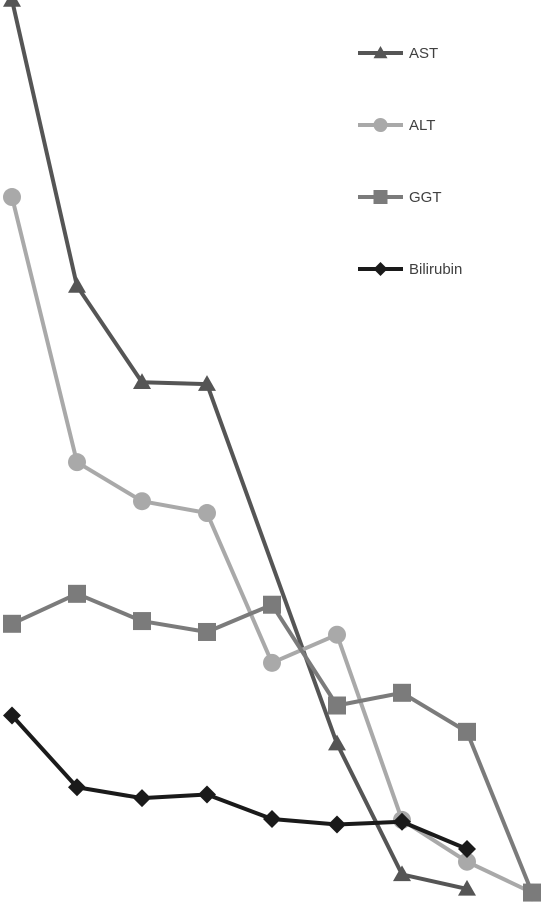 This screenshot has height=923, width=541. What do you see at coordinates (396, 125) in the screenshot?
I see `legend-item-alt: ALT` at bounding box center [396, 125].